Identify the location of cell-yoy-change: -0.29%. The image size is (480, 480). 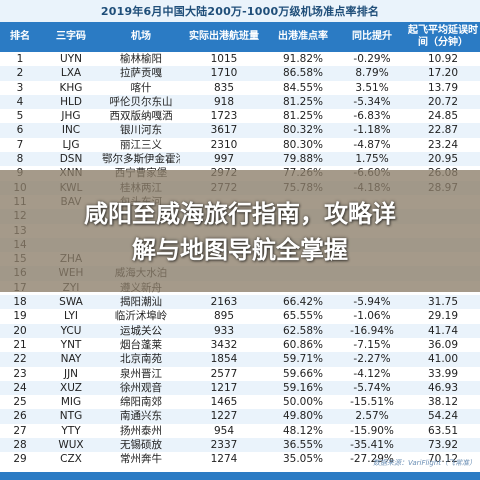
(372, 59).